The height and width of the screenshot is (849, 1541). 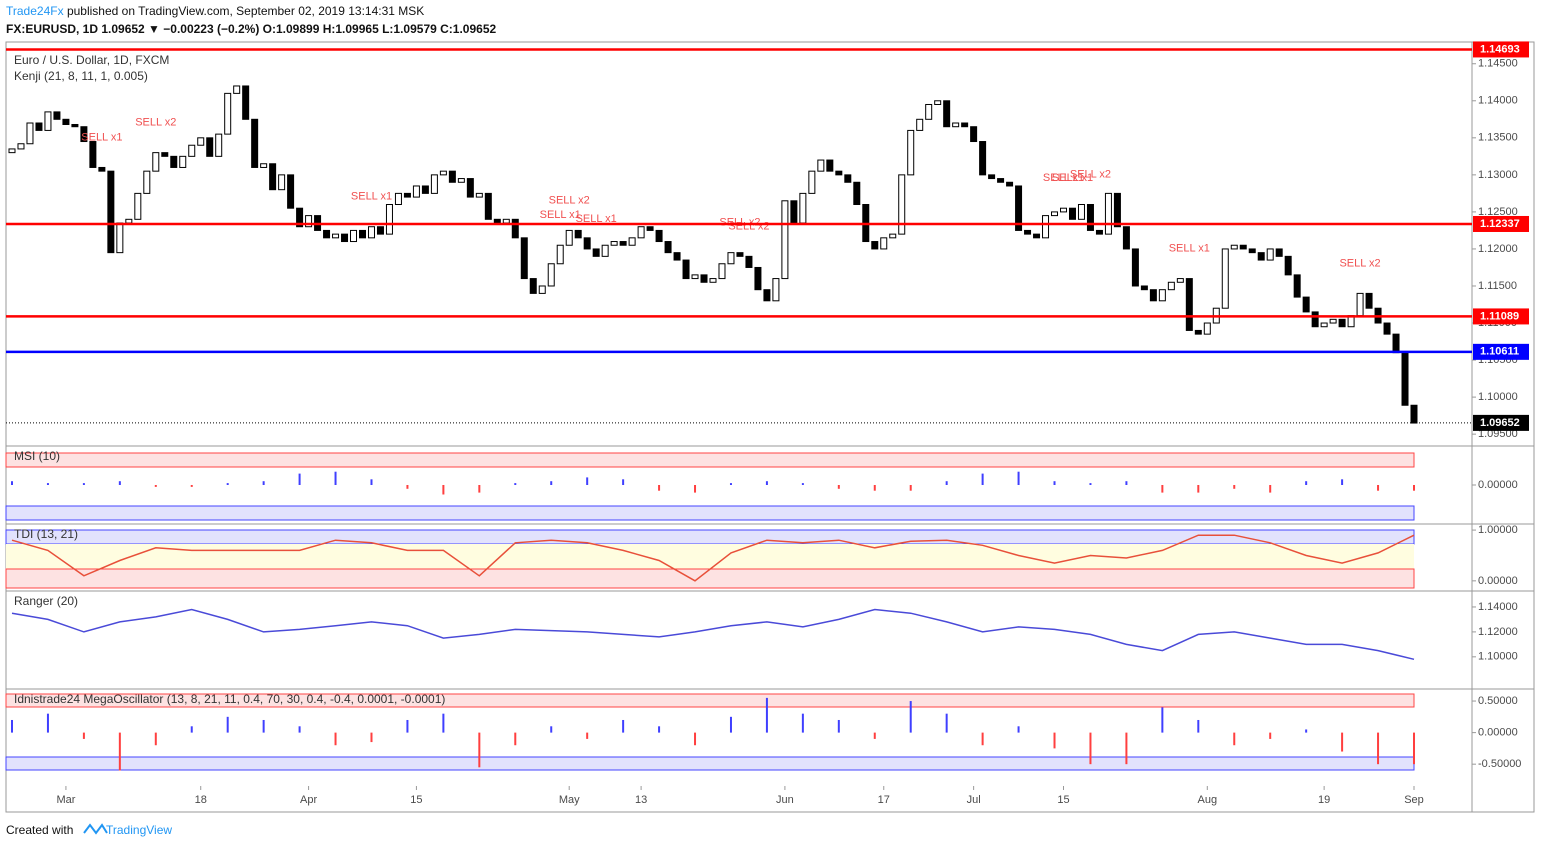 I want to click on y-tick-label: 1.14000, so click(x=1498, y=607).